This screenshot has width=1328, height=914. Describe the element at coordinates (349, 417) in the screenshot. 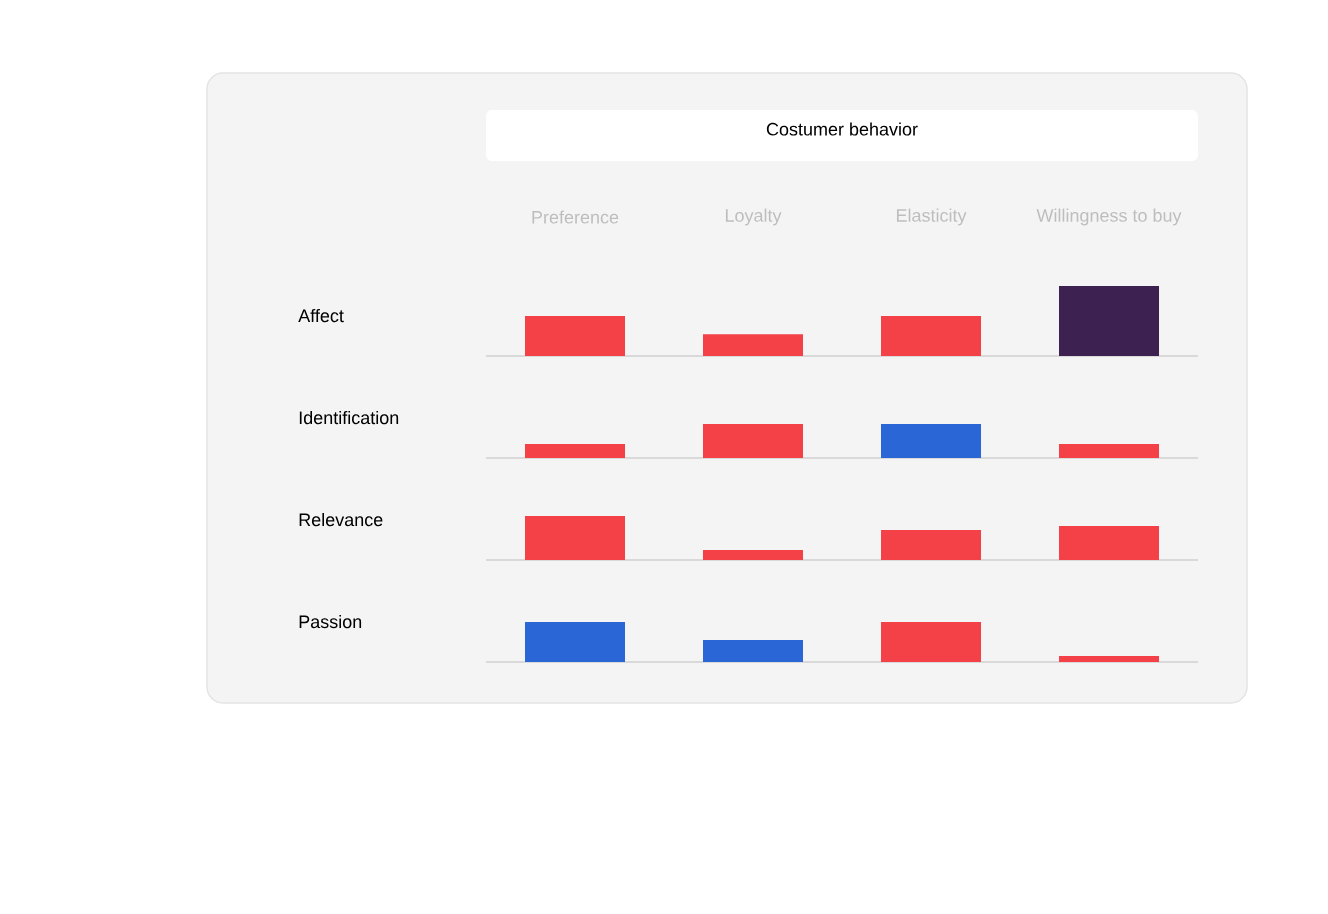

I see `y-axis-title: Identification` at that location.